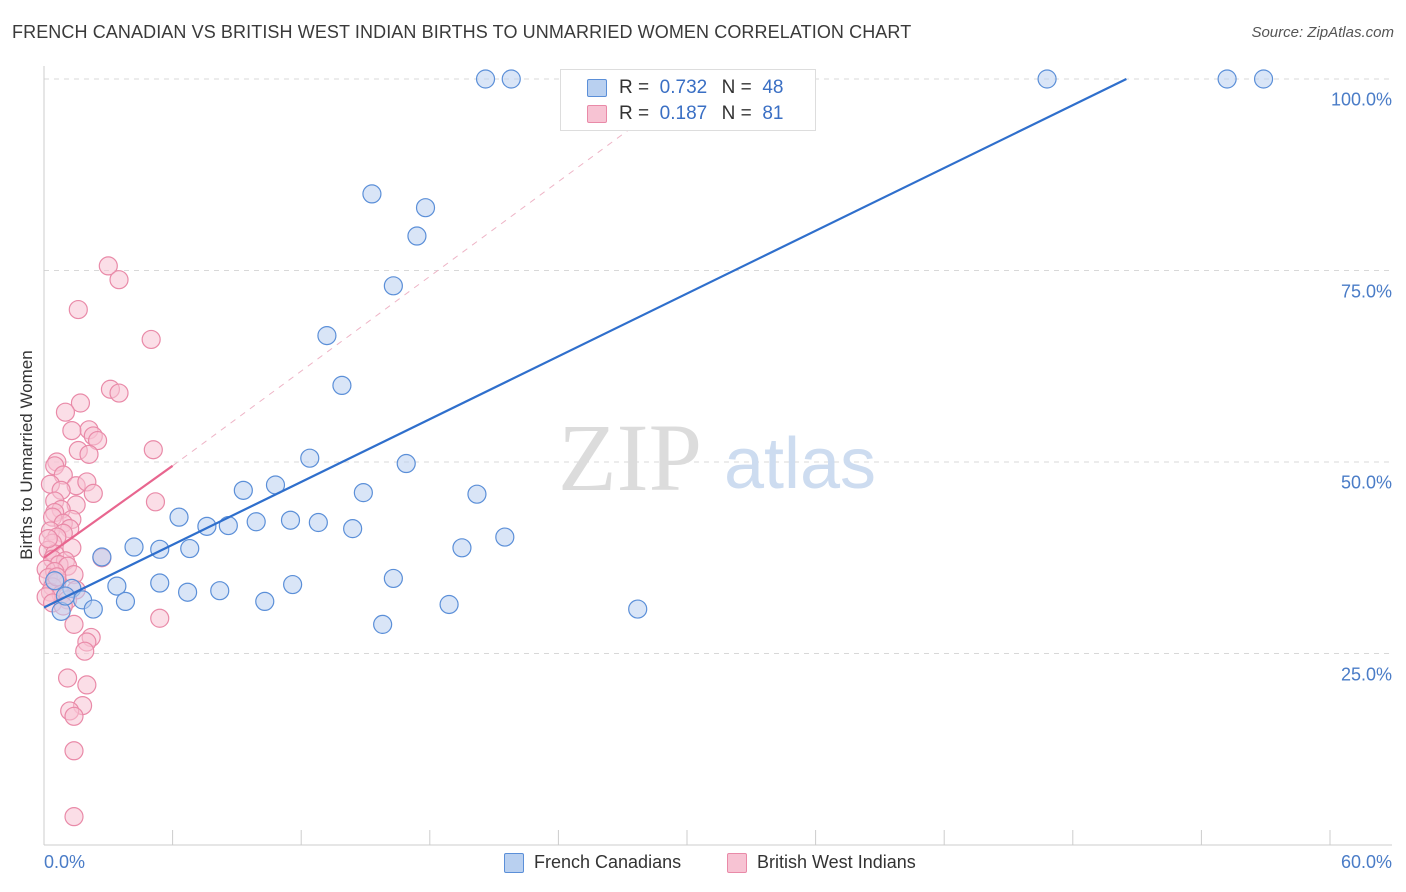 This screenshot has height=892, width=1406. I want to click on legend-label: British West Indians, so click(836, 862).